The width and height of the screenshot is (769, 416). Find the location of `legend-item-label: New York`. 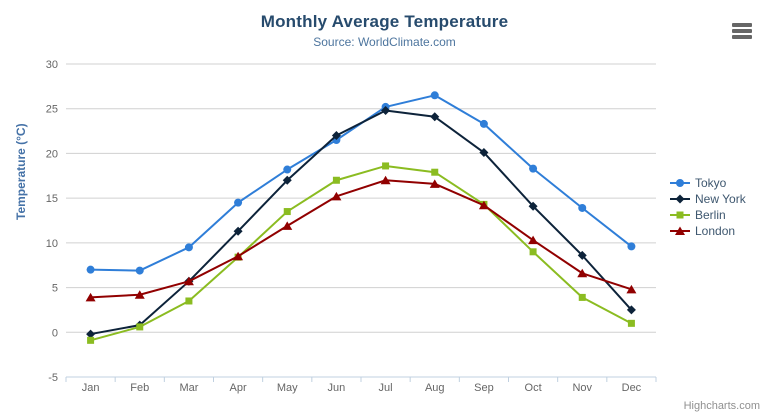

legend-item-label: New York is located at coordinates (720, 199).